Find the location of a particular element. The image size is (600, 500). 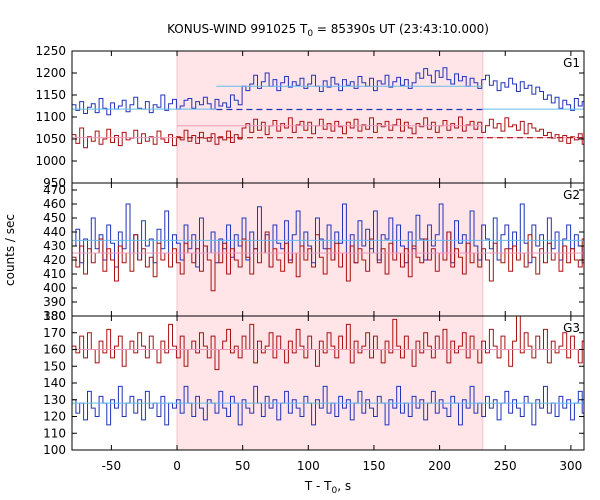

y-tick-label: 1150 is located at coordinates (50, 95).